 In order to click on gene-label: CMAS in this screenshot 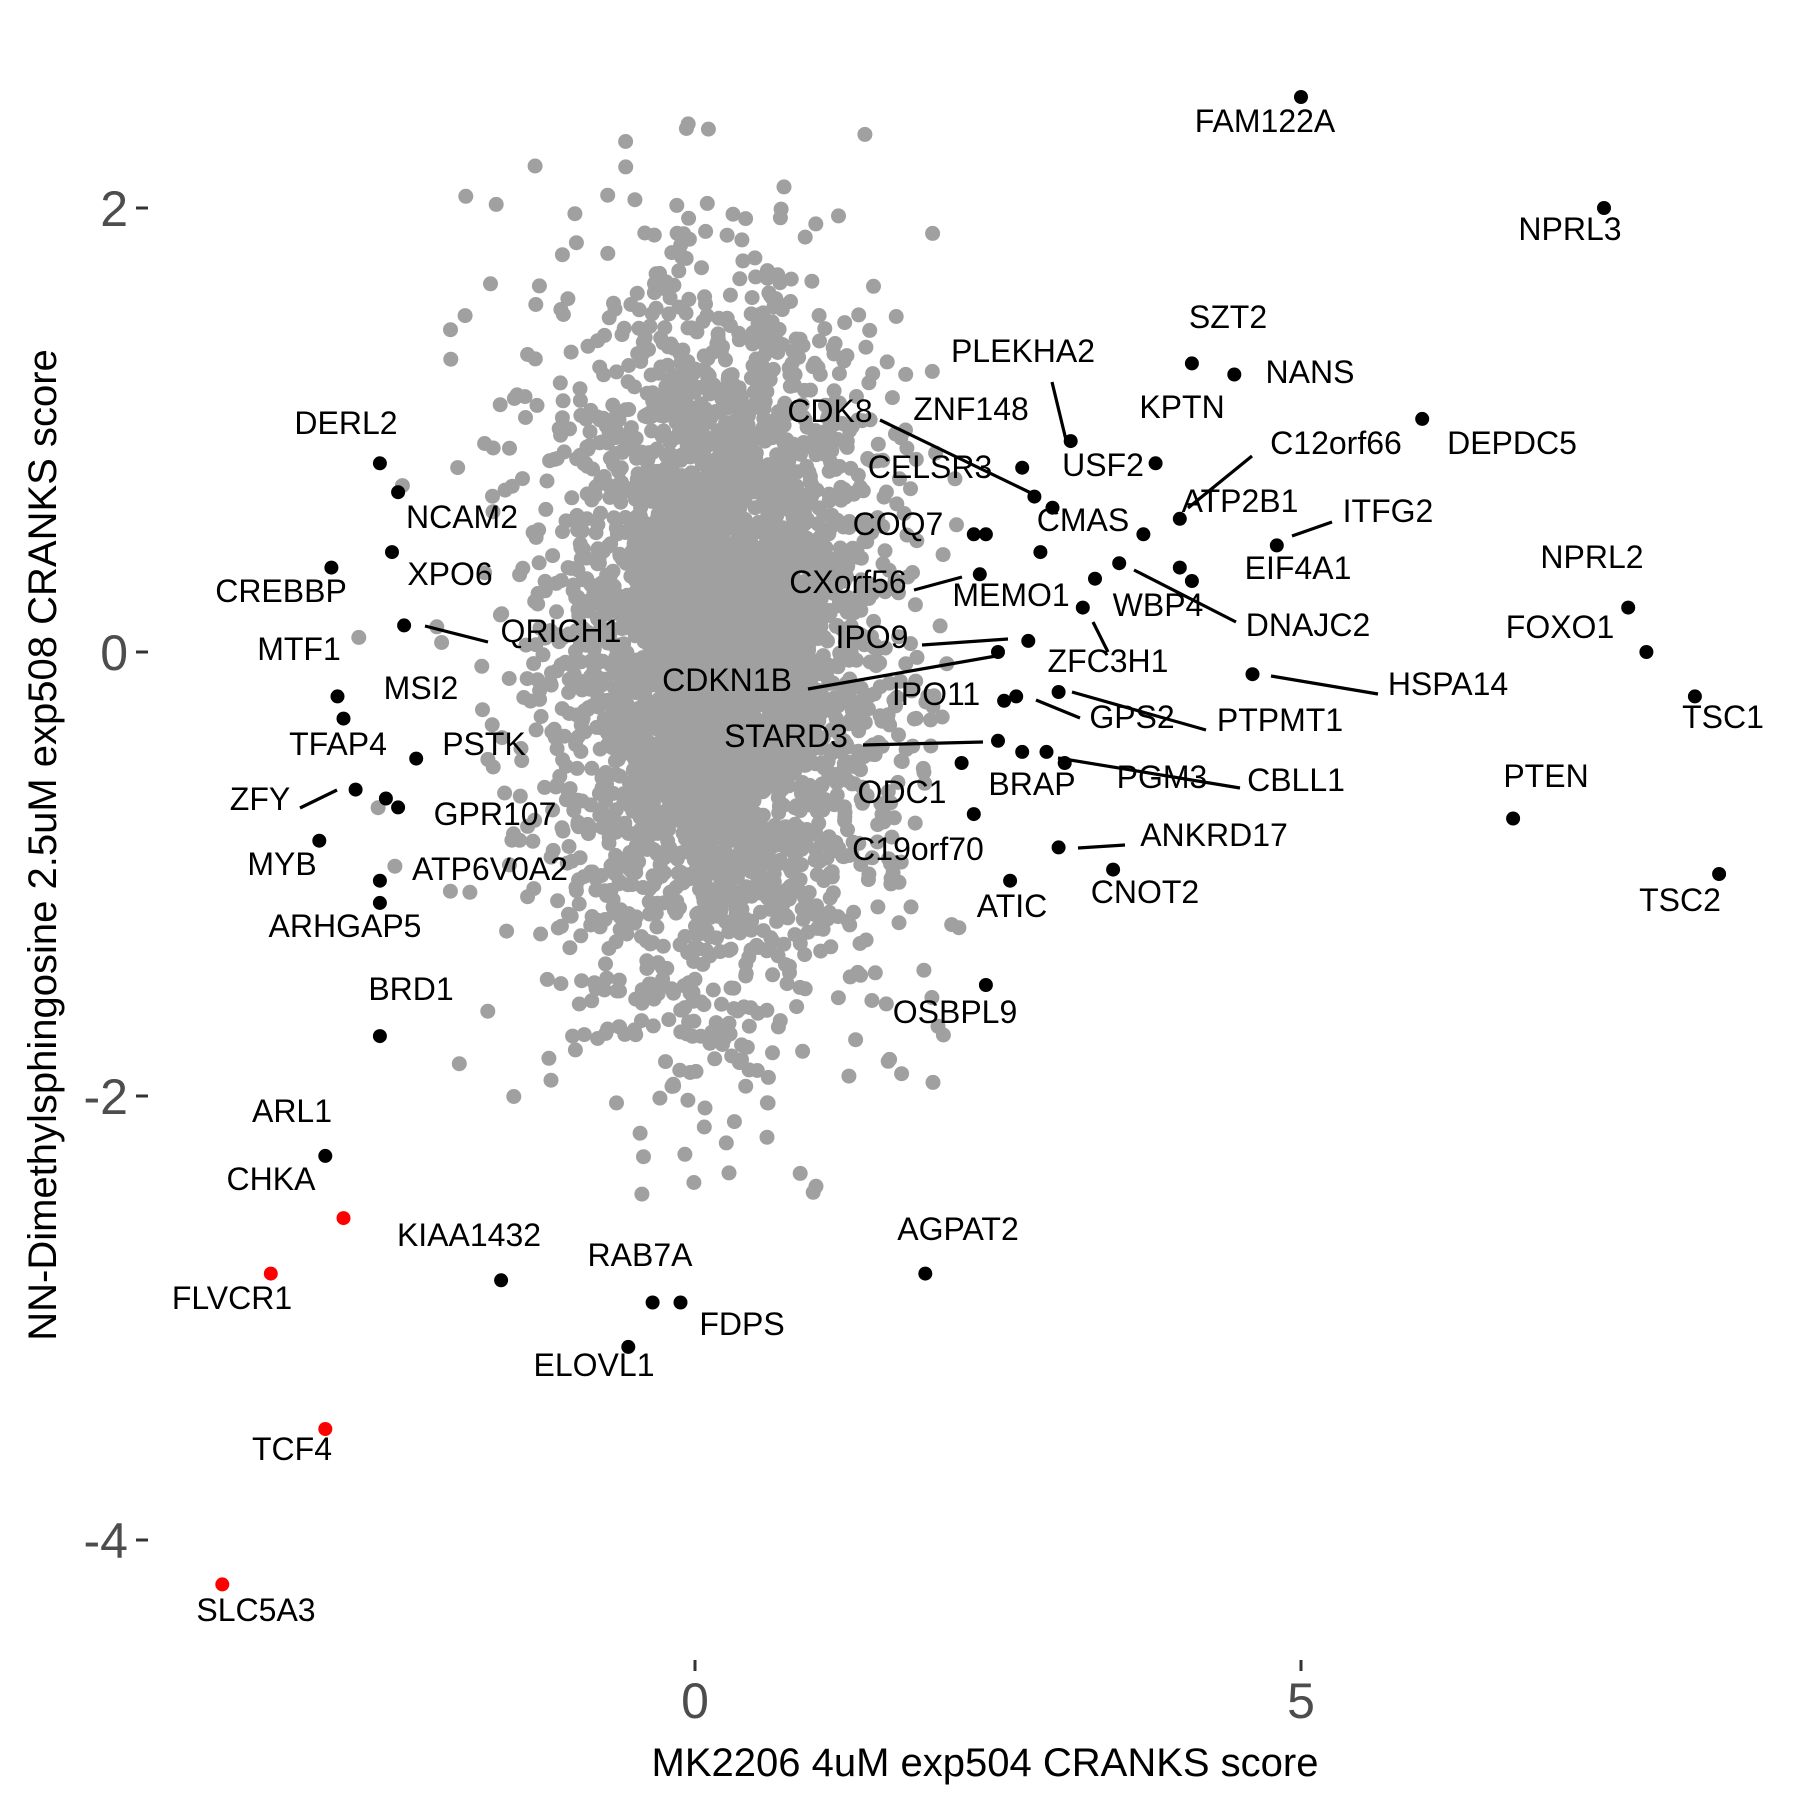, I will do `click(1083, 520)`.